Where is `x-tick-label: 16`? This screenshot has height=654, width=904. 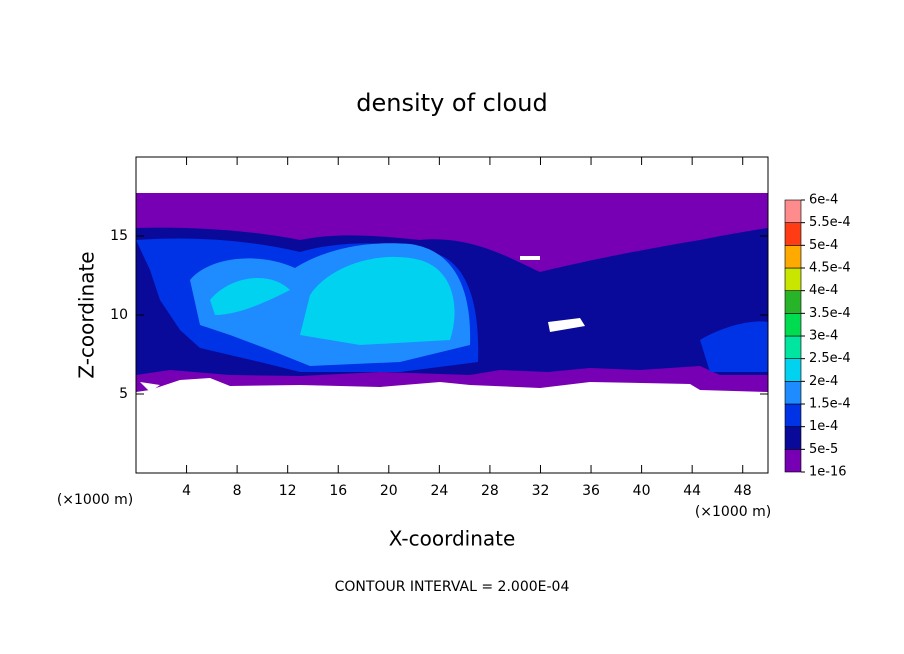 x-tick-label: 16 is located at coordinates (338, 491).